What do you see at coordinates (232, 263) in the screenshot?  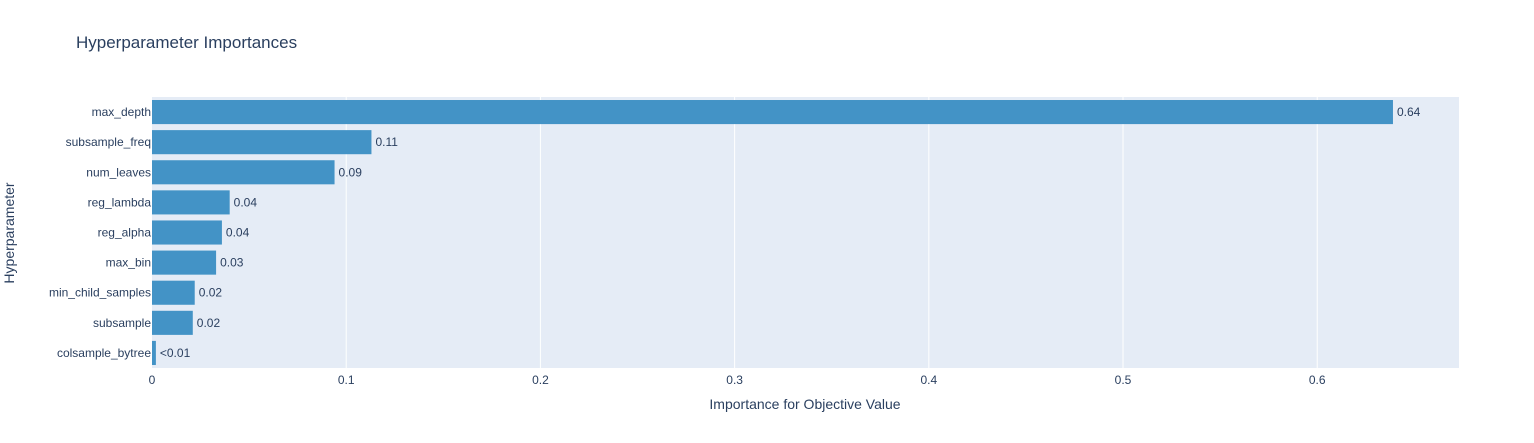 I see `bar-value-label: 0.03` at bounding box center [232, 263].